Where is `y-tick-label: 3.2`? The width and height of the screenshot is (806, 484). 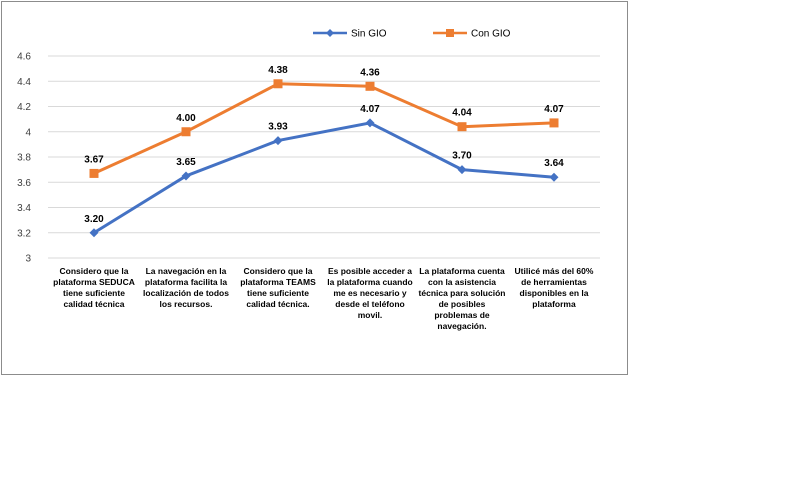
y-tick-label: 3.2 is located at coordinates (24, 233).